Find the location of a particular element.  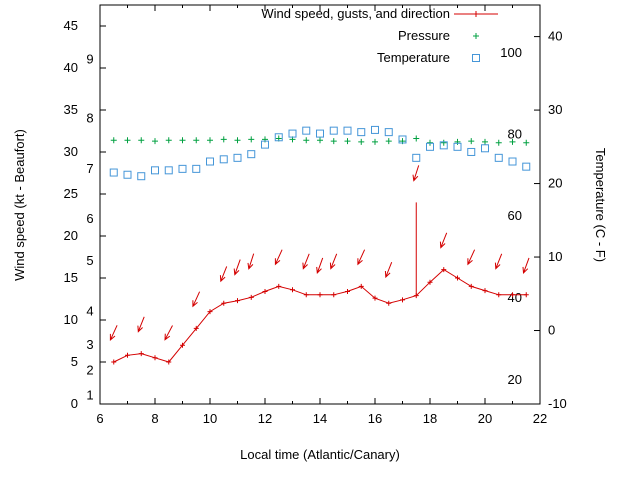

svg-text: 12 is located at coordinates (265, 418).